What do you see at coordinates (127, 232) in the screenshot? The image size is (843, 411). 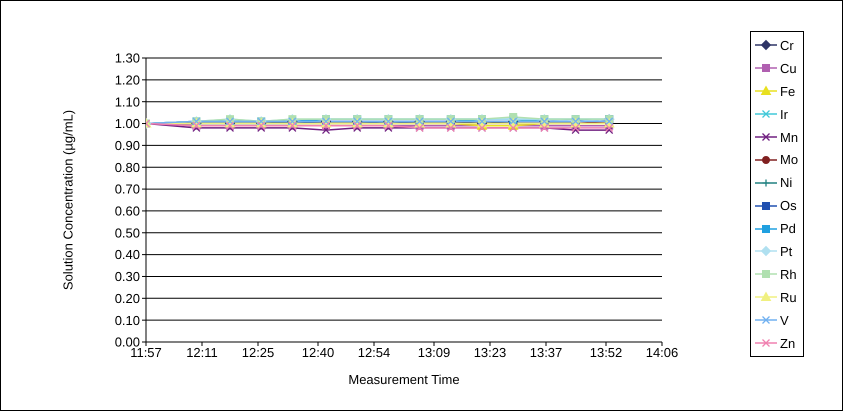 I see `y-tick-label: 0.50` at bounding box center [127, 232].